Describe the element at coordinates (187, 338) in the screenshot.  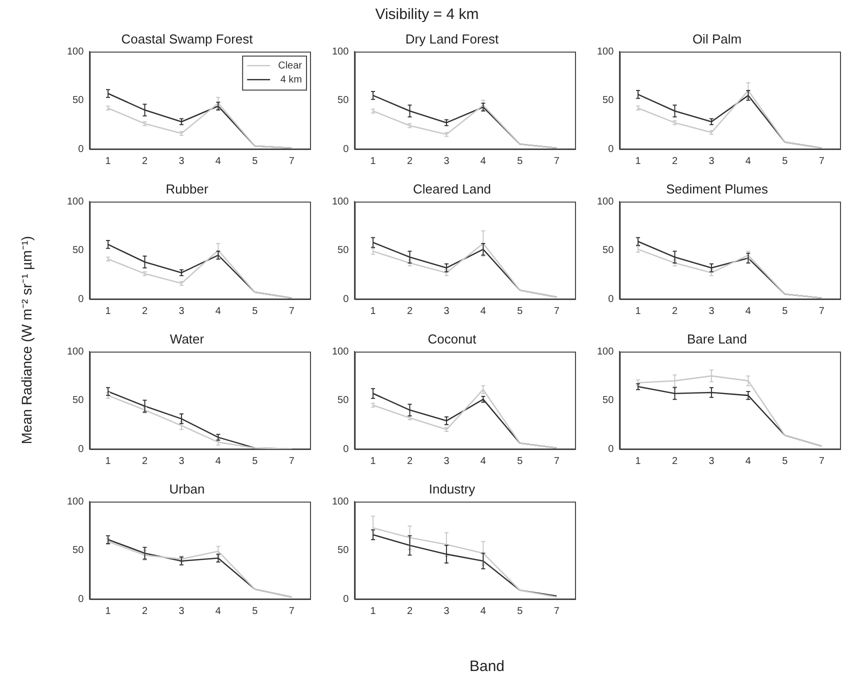
I see `chart-title: Water` at that location.